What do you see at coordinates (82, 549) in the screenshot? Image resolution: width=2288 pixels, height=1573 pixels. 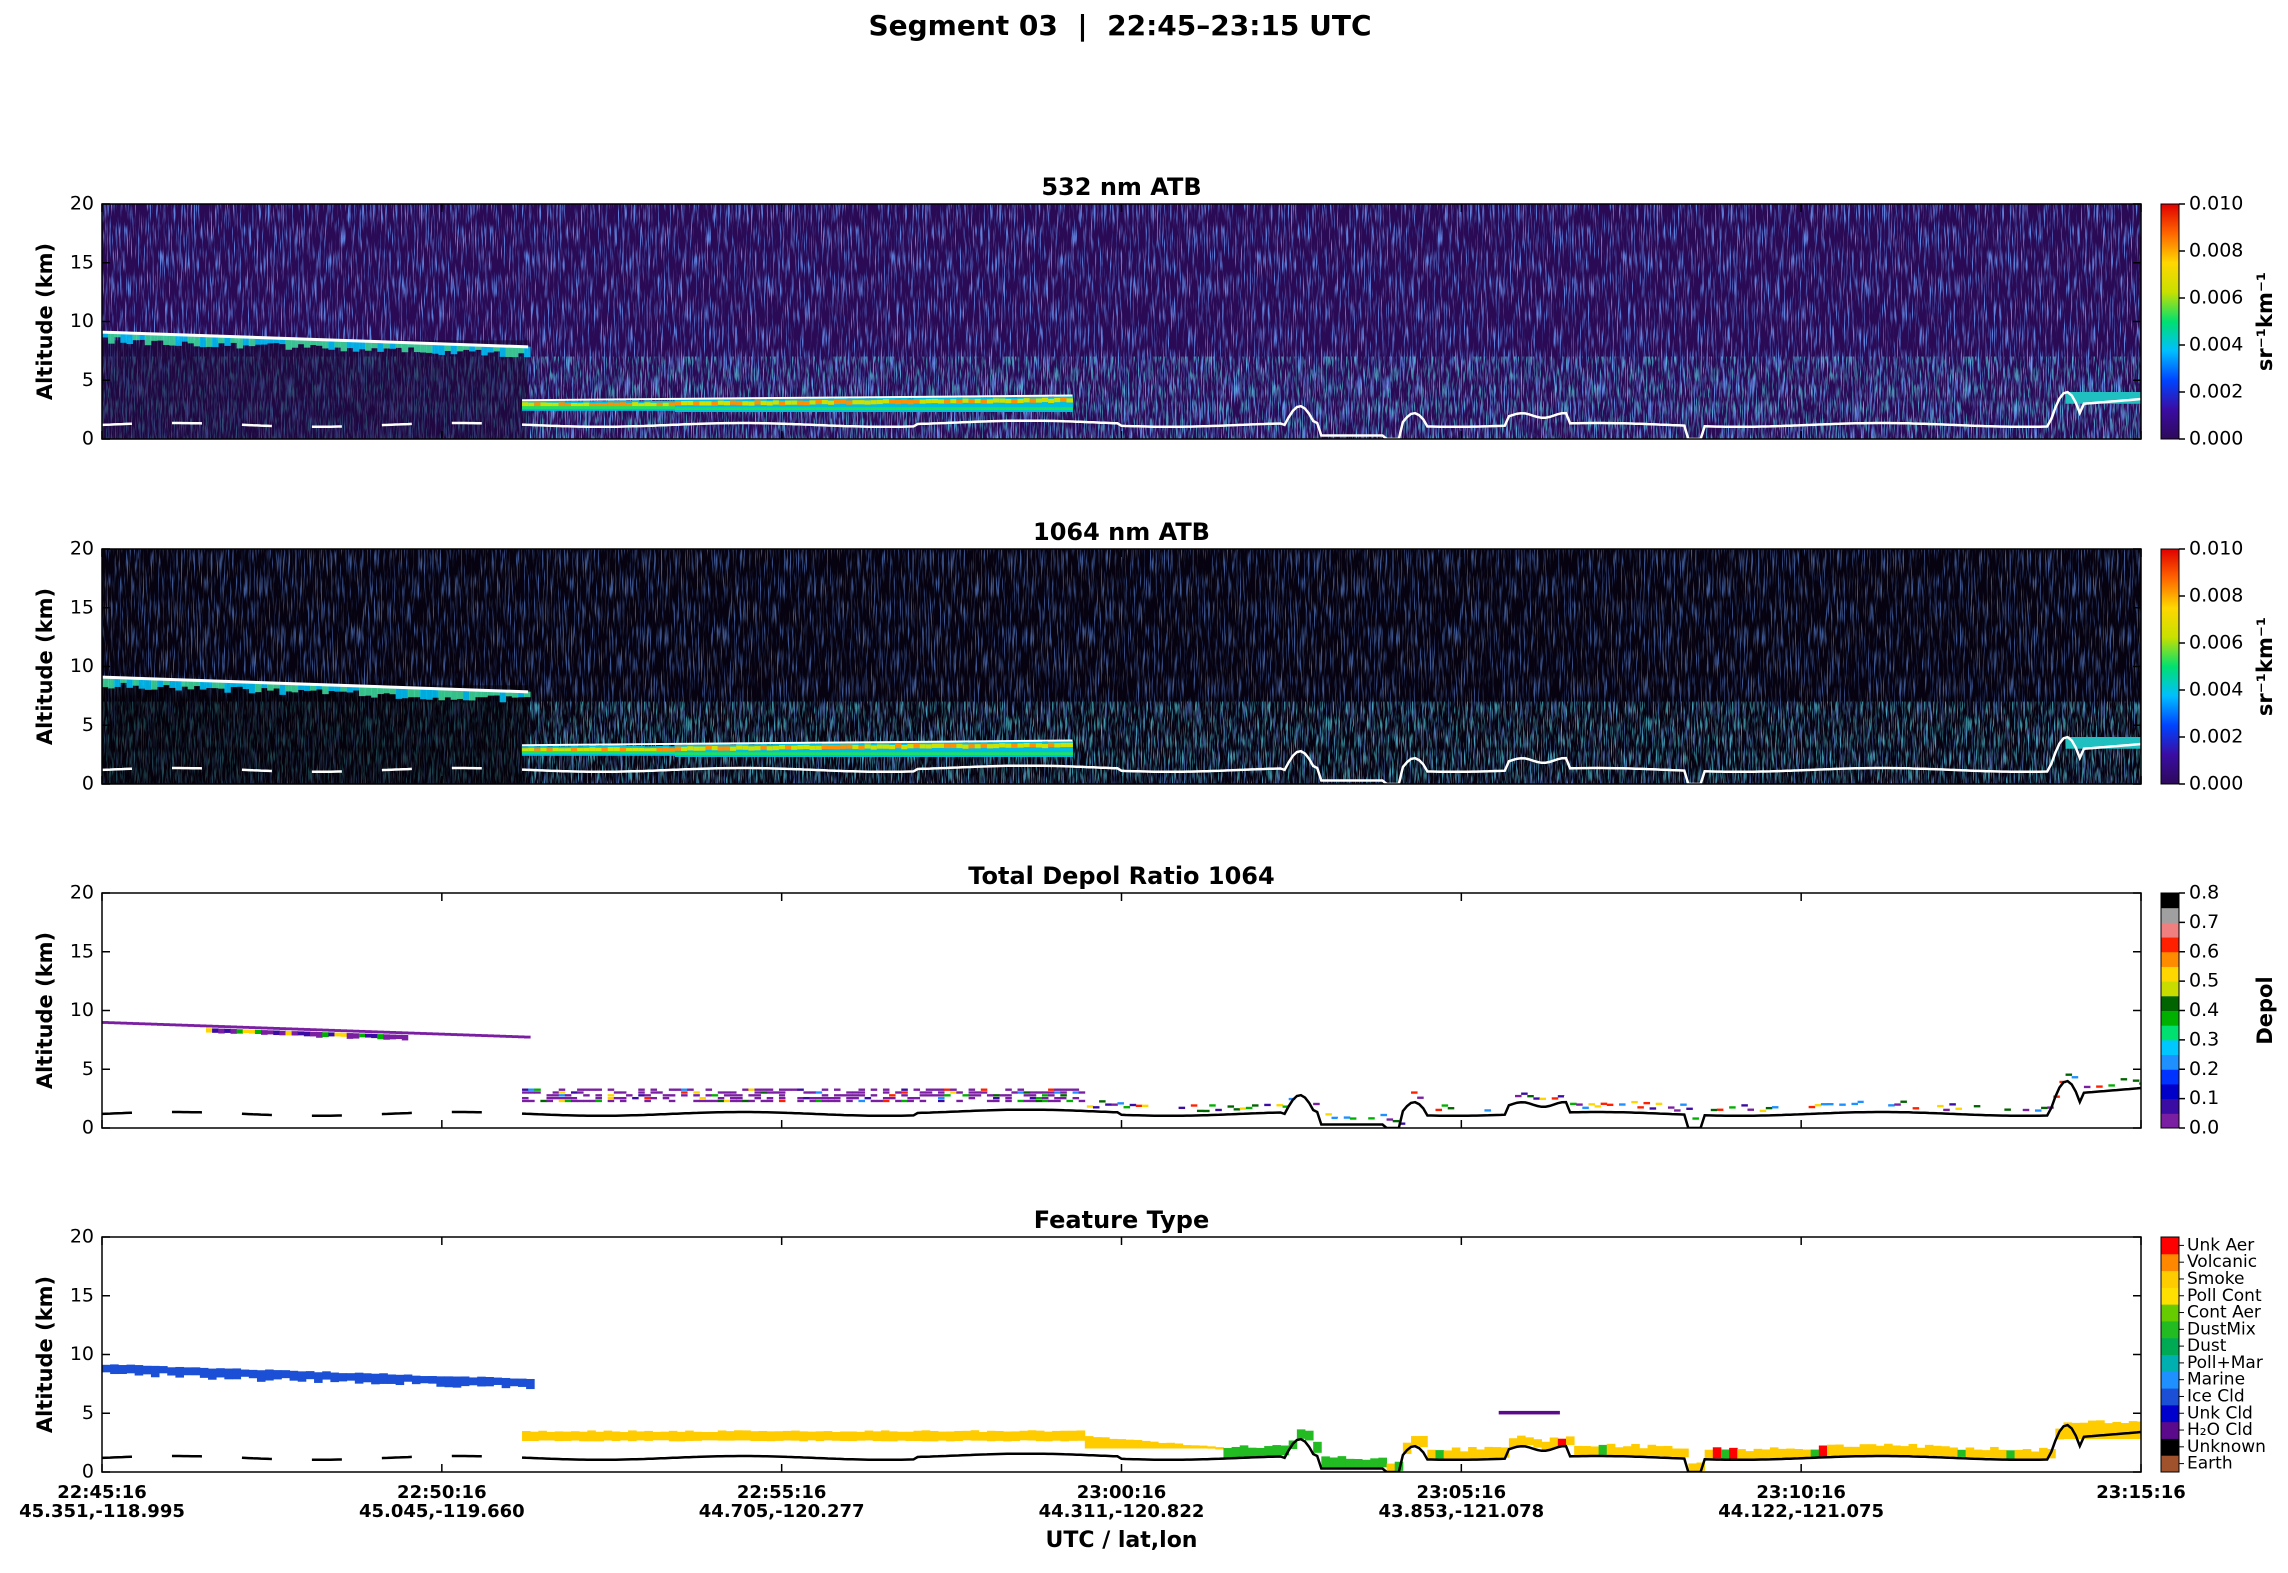 I see `y-tick-label: 20` at bounding box center [82, 549].